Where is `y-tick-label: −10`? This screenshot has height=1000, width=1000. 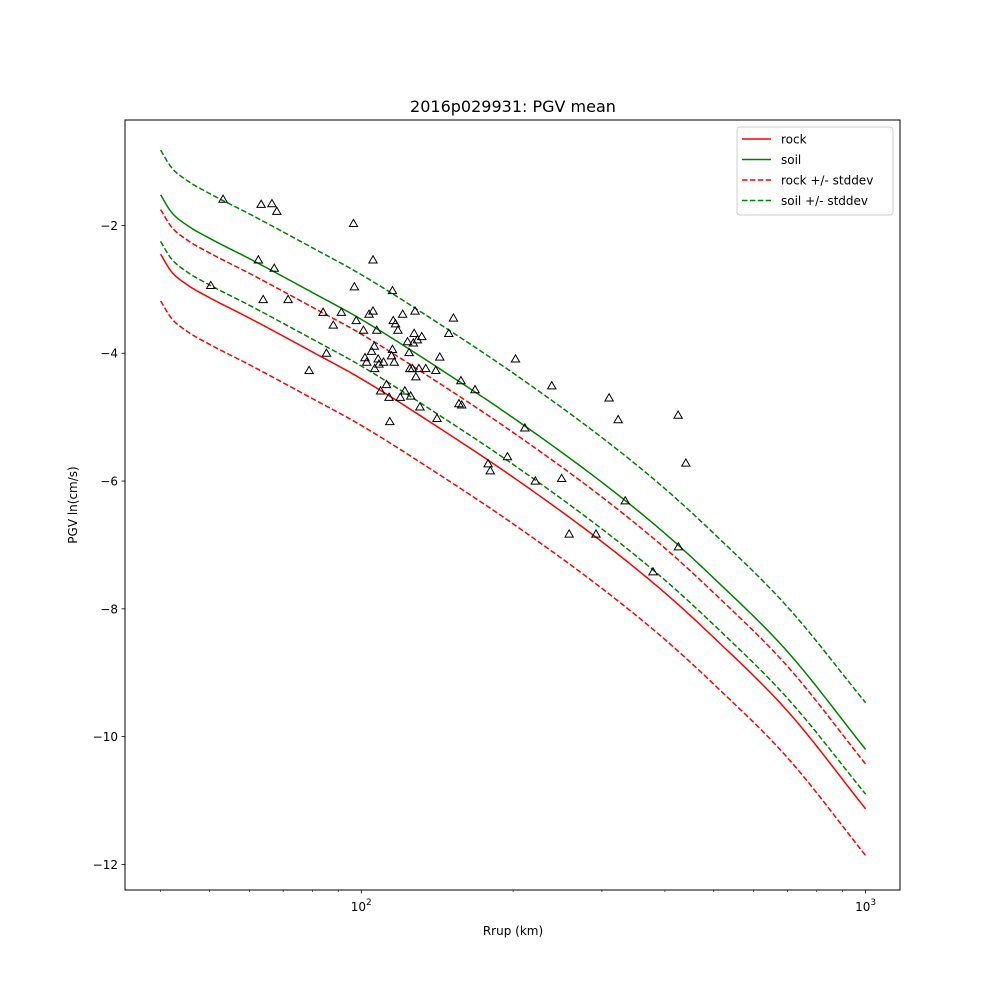
y-tick-label: −10 is located at coordinates (105, 737).